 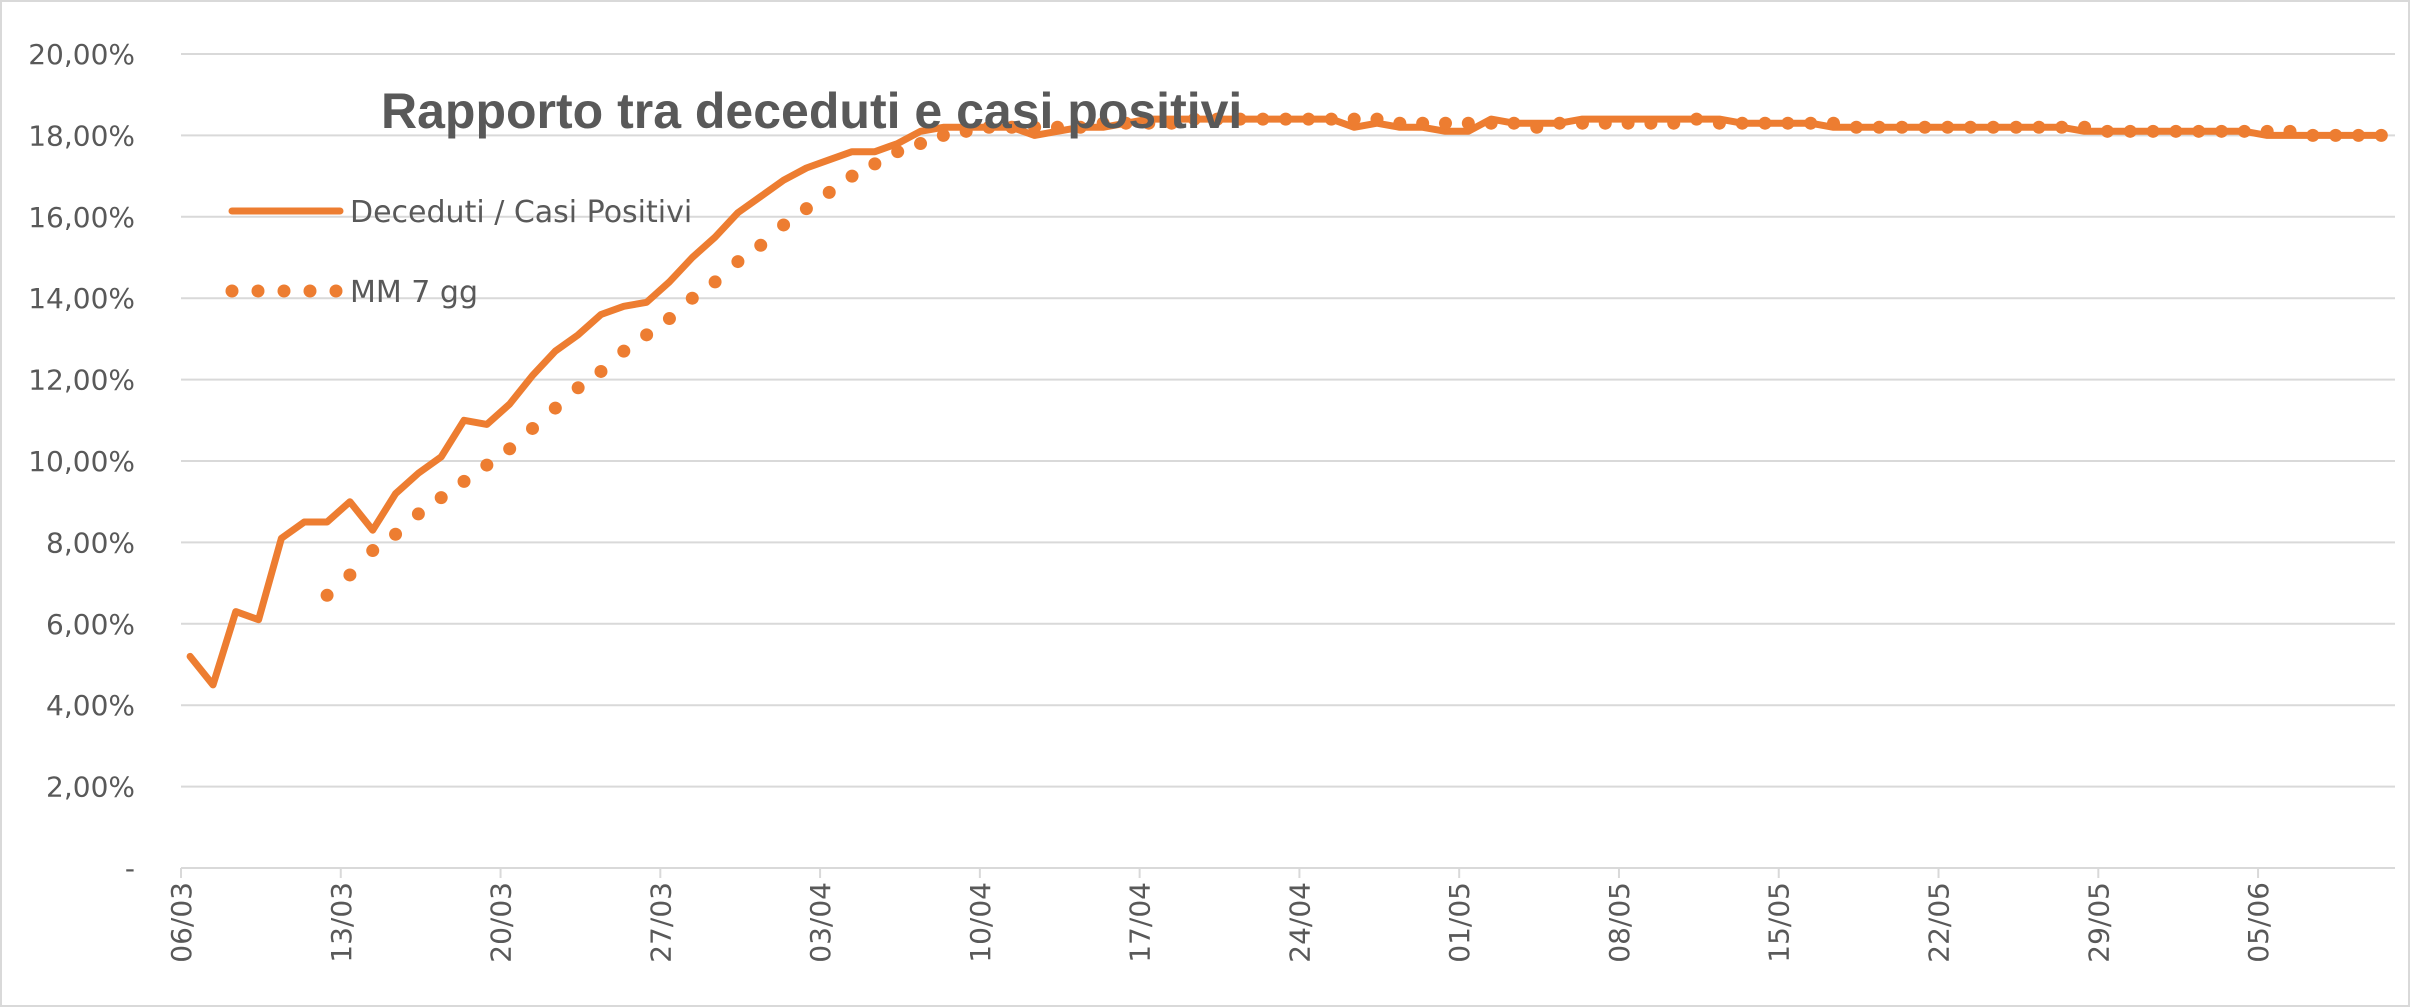 What do you see at coordinates (90, 787) in the screenshot?
I see `y-tick-label: 2,00%` at bounding box center [90, 787].